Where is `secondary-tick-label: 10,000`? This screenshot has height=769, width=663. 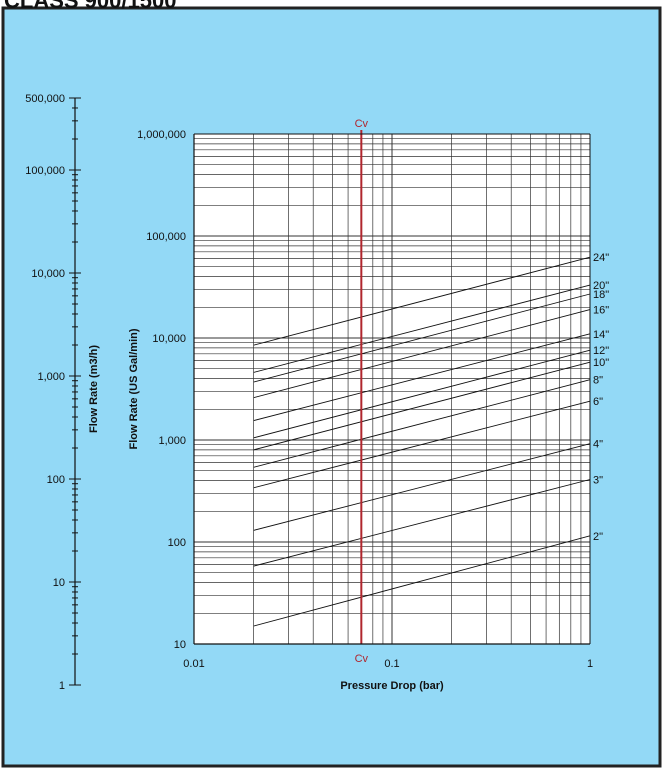
secondary-tick-label: 10,000 is located at coordinates (48, 274).